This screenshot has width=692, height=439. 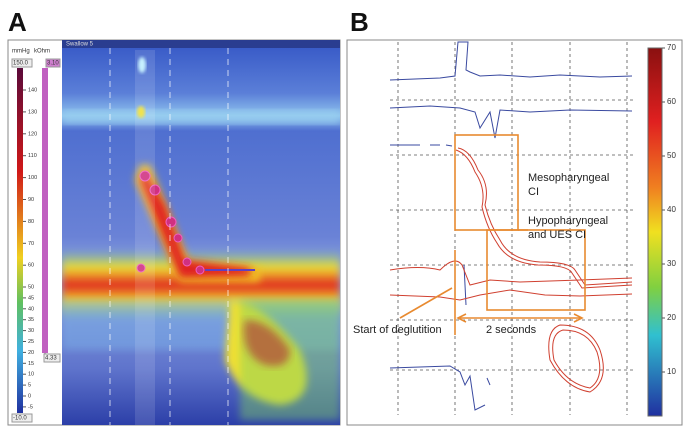 What do you see at coordinates (32, 178) in the screenshot?
I see `scale-tick-label: 100` at bounding box center [32, 178].